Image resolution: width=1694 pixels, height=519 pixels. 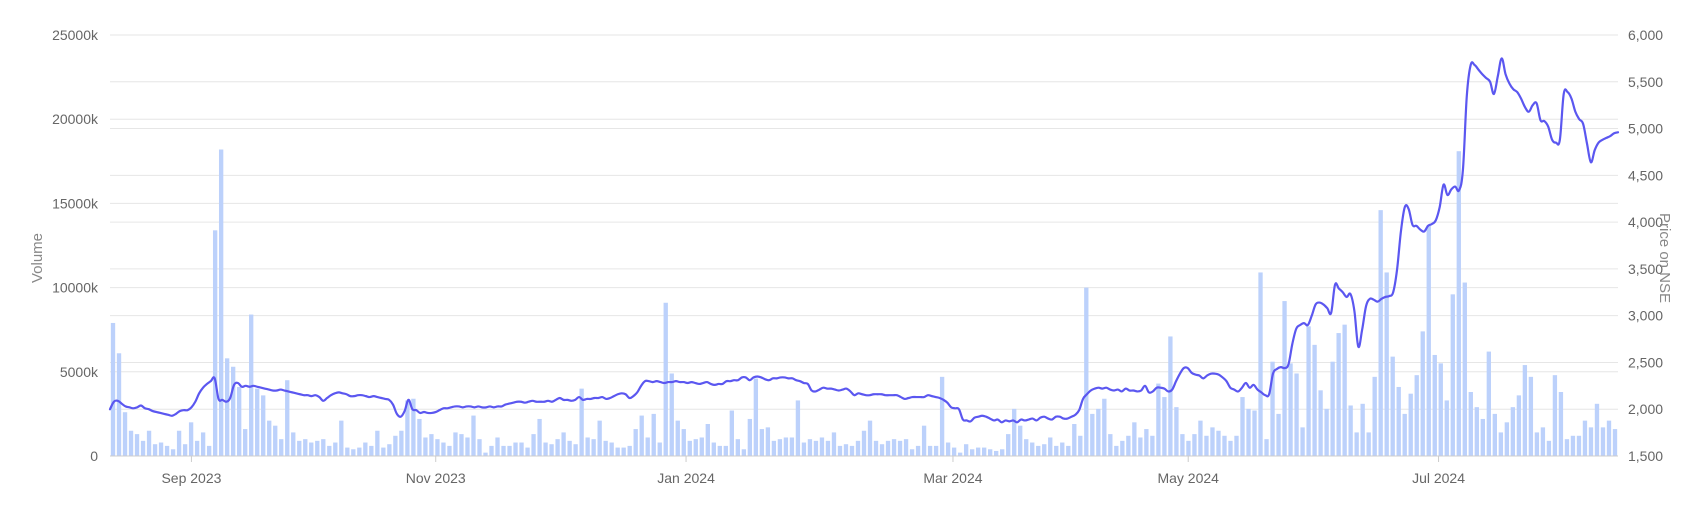 I want to click on left-axis-ticks: 0 5000k 10000k 15000k 20000k 25000k, so click(x=75, y=245).